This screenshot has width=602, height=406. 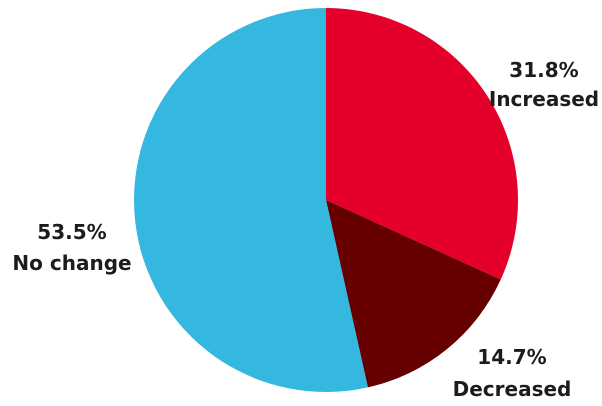 I want to click on slice-label-no-change-name: No change, so click(x=71, y=263).